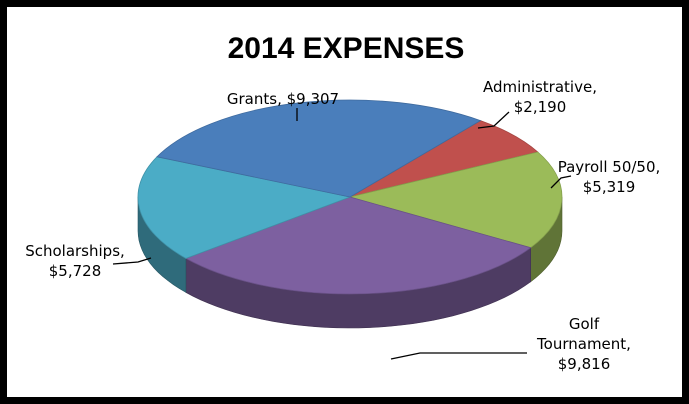  Describe the element at coordinates (609, 187) in the screenshot. I see `data-label-payroll-50-50: $5,319` at that location.